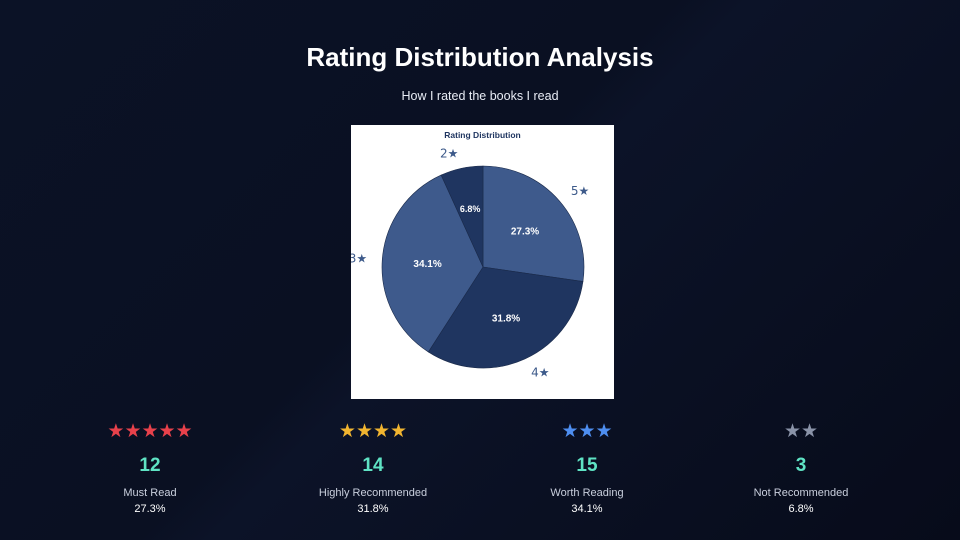 The width and height of the screenshot is (960, 540). Describe the element at coordinates (525, 232) in the screenshot. I see `slice-percent-label: 27.3%` at that location.